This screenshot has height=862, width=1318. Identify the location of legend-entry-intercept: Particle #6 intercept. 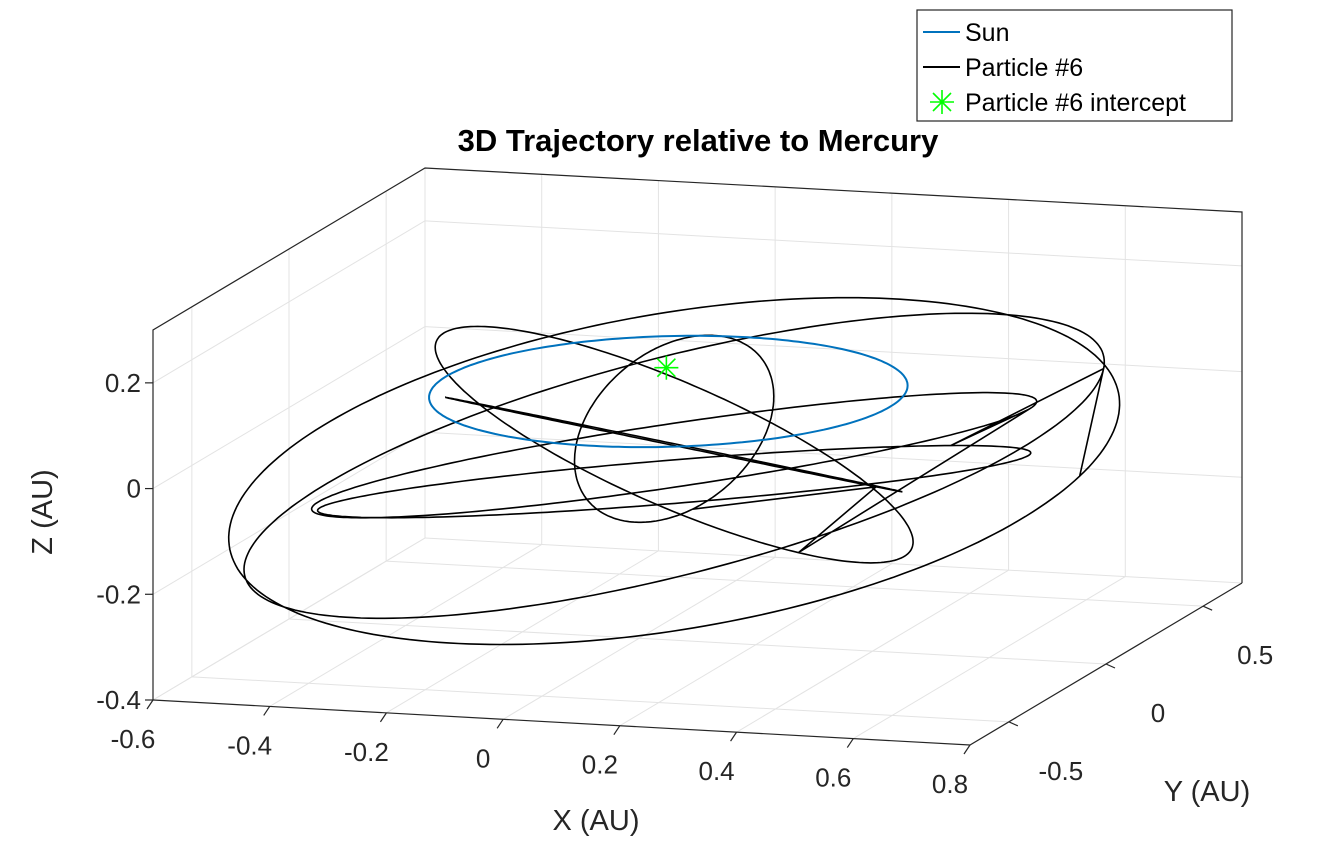
(1075, 103).